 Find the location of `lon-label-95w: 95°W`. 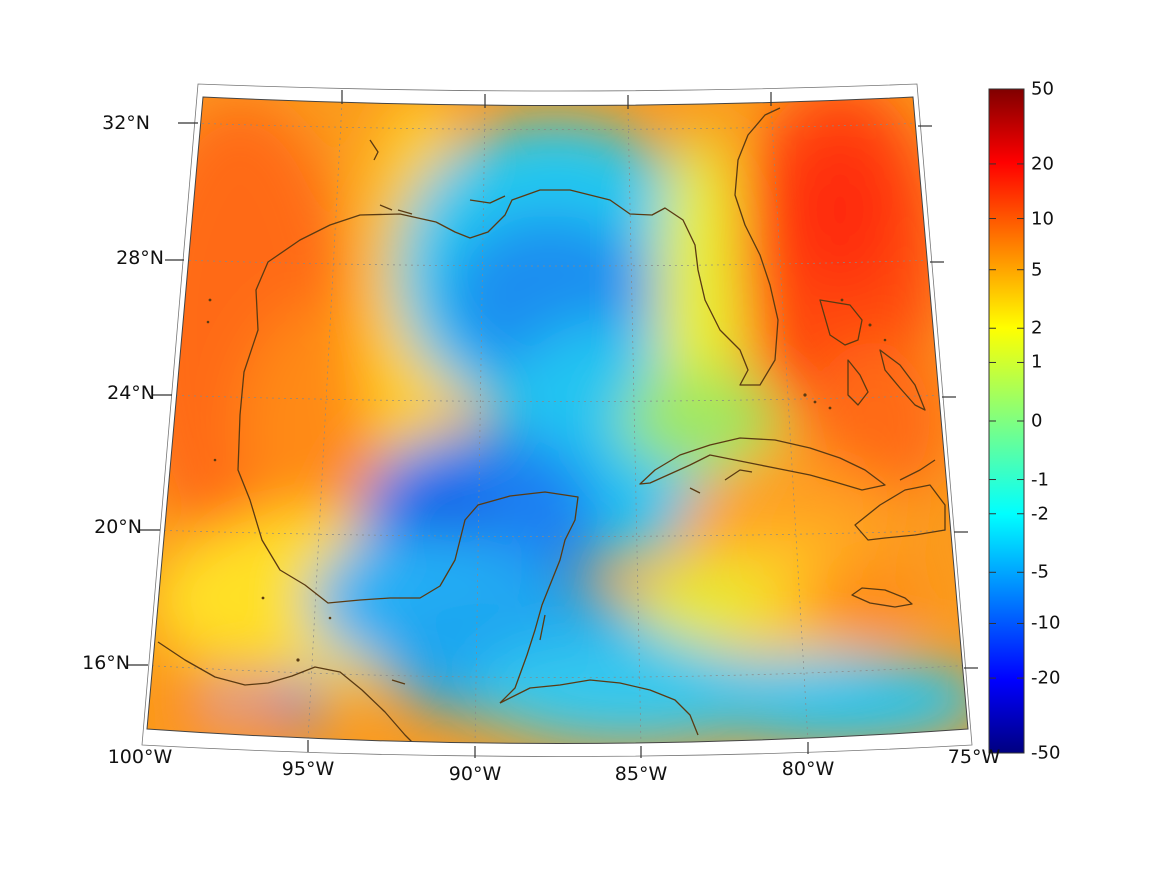

lon-label-95w: 95°W is located at coordinates (308, 769).